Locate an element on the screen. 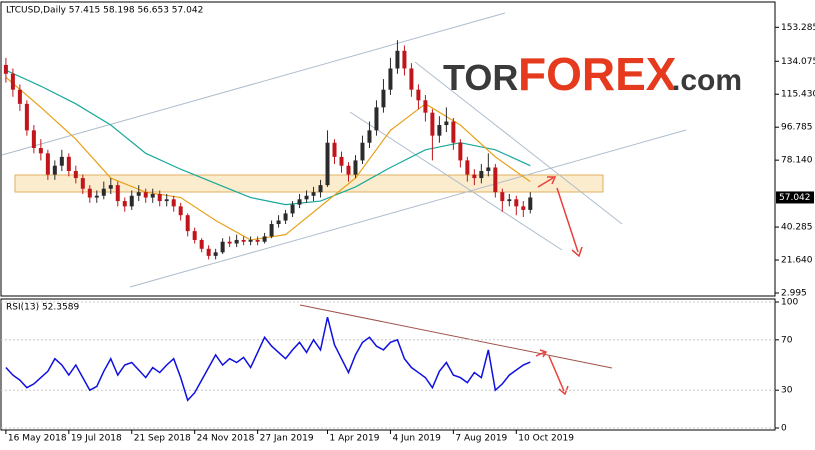  logo: TOR is located at coordinates (480, 77).